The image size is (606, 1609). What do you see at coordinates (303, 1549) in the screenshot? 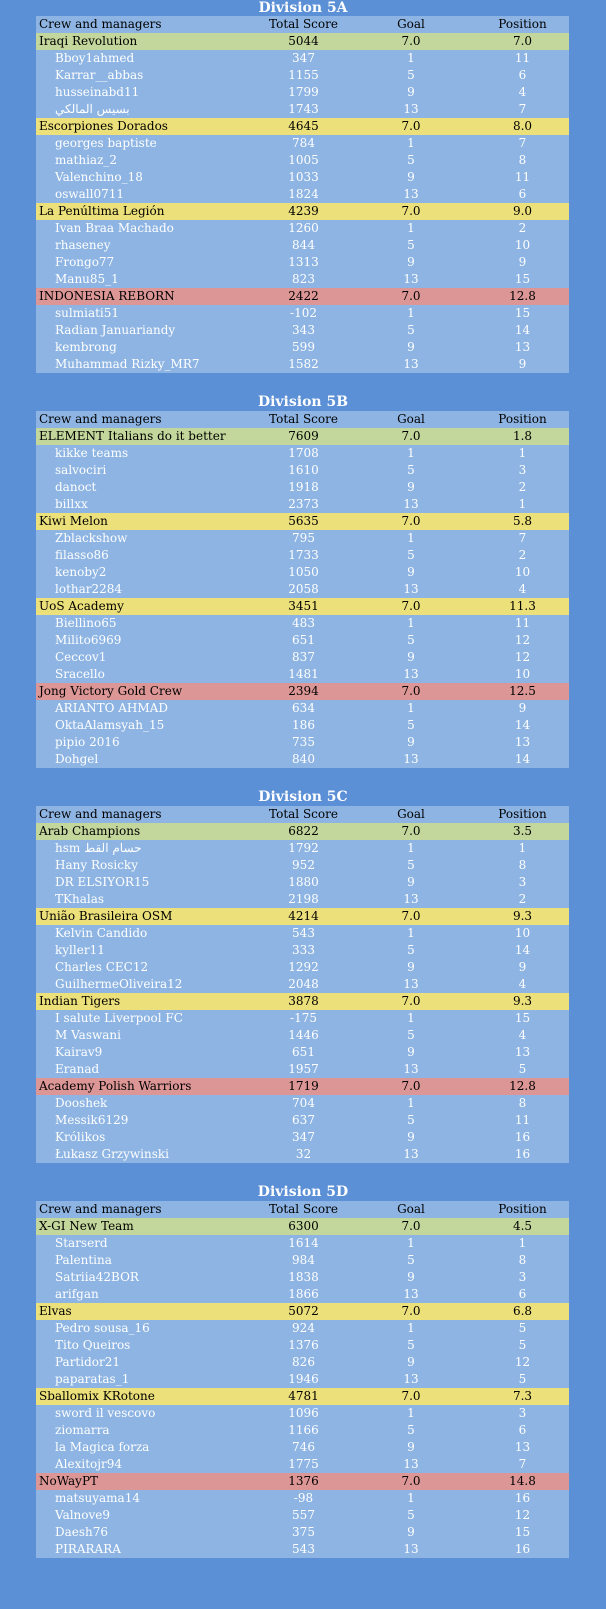
I see `member-score: 543` at bounding box center [303, 1549].